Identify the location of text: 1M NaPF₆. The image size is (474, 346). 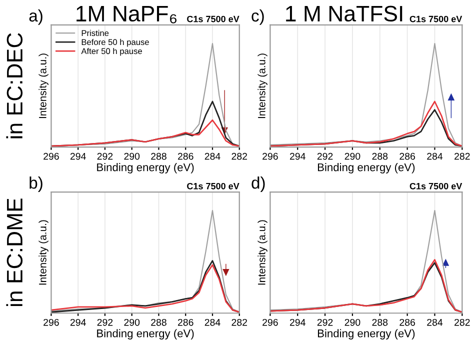
(126, 15).